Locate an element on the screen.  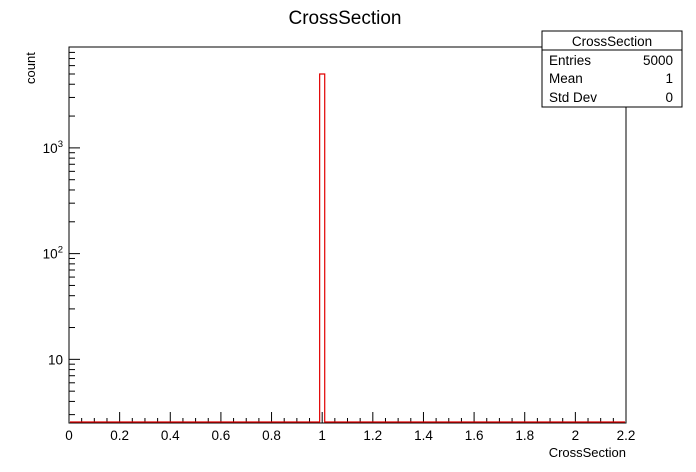
y-tick-label: 10 is located at coordinates (55, 359).